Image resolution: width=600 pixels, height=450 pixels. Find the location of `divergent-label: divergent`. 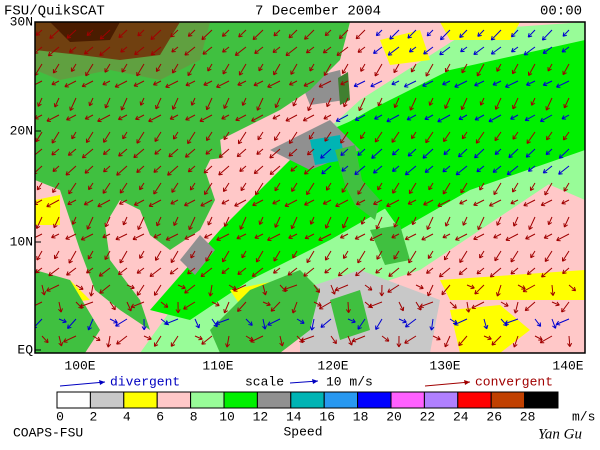

divergent-label: divergent is located at coordinates (145, 381).